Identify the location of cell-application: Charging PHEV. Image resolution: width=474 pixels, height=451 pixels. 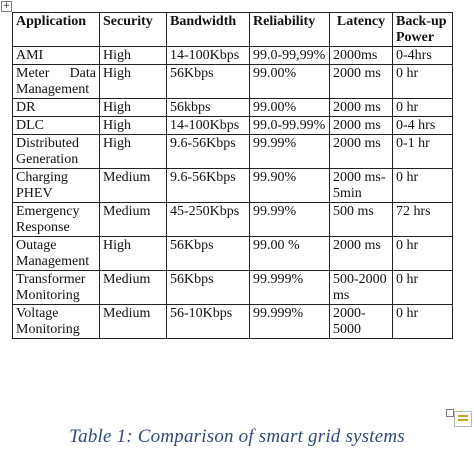
(56, 185).